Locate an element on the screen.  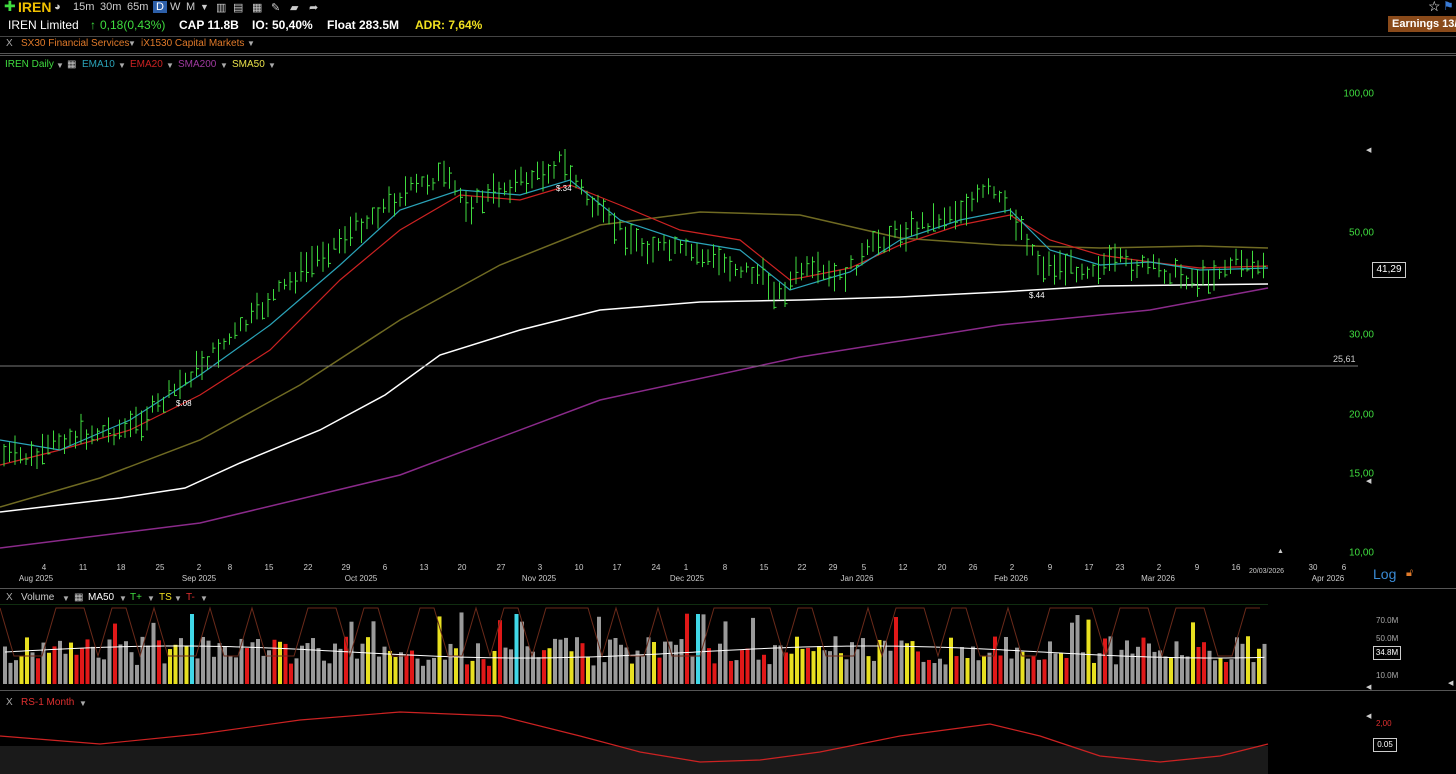
scroll-left-icon: ◀ is located at coordinates (1369, 150).